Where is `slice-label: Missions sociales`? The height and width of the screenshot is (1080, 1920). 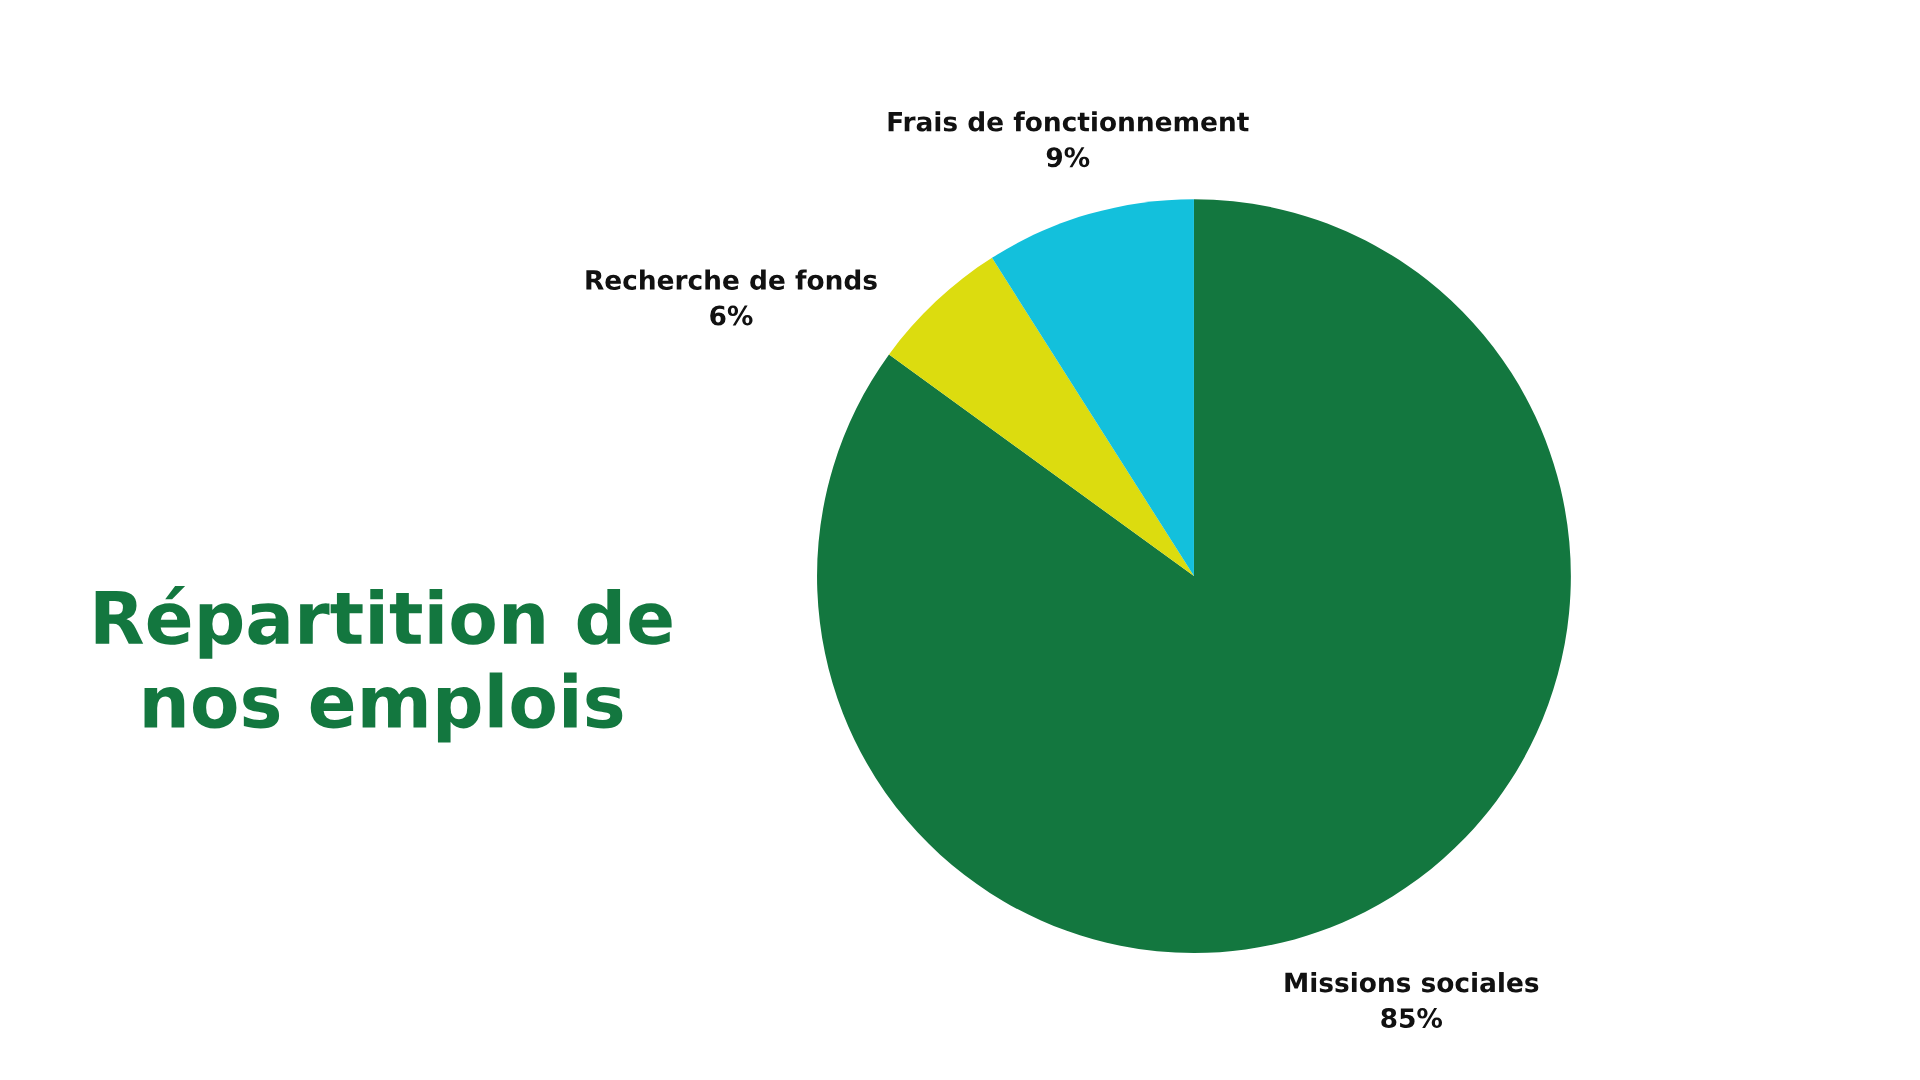 slice-label: Missions sociales is located at coordinates (1412, 982).